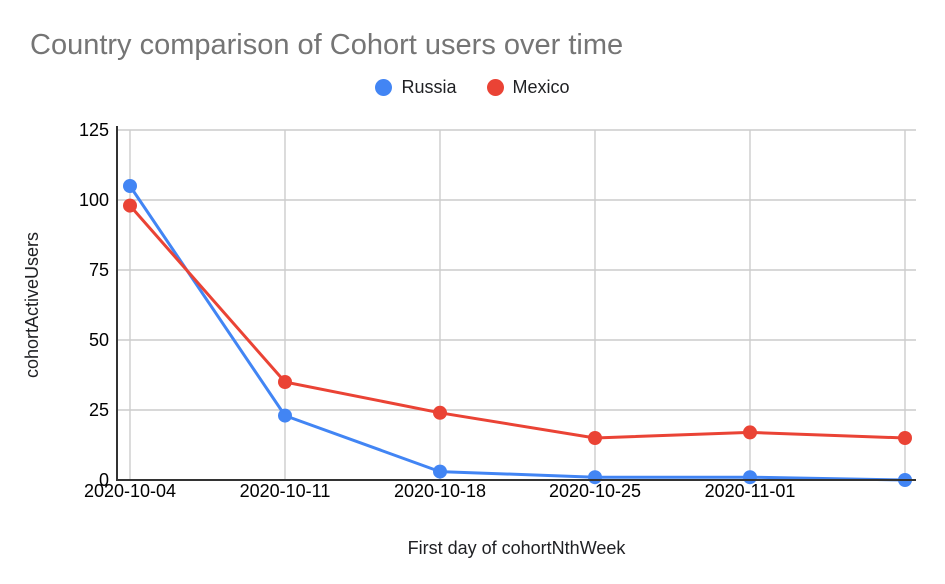 This screenshot has height=584, width=945. What do you see at coordinates (285, 491) in the screenshot?
I see `x-tick-label: 2020-10-11` at bounding box center [285, 491].